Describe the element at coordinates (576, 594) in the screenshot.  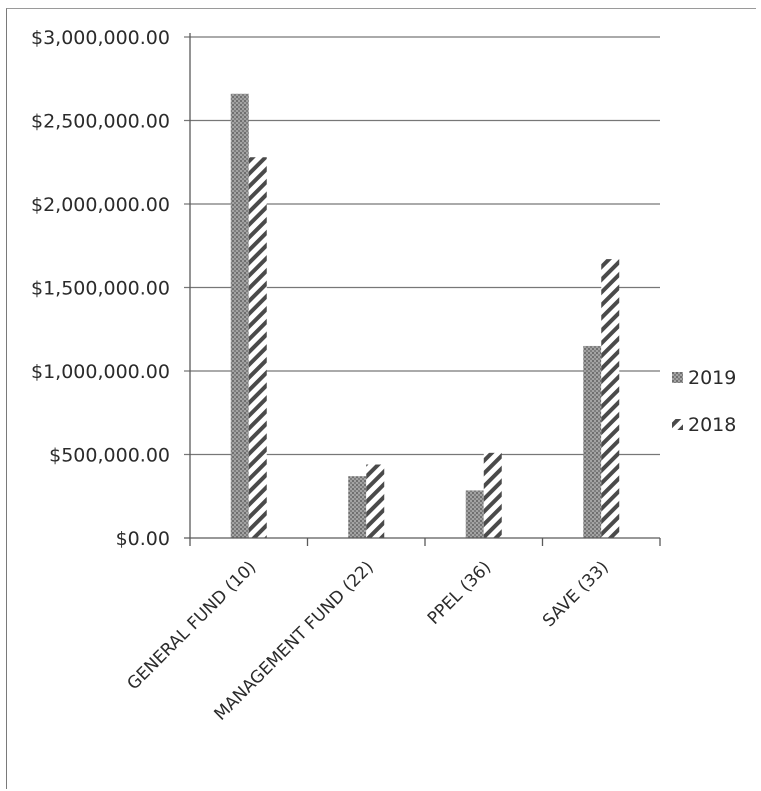
I see `category-label: SAVE (33)` at that location.